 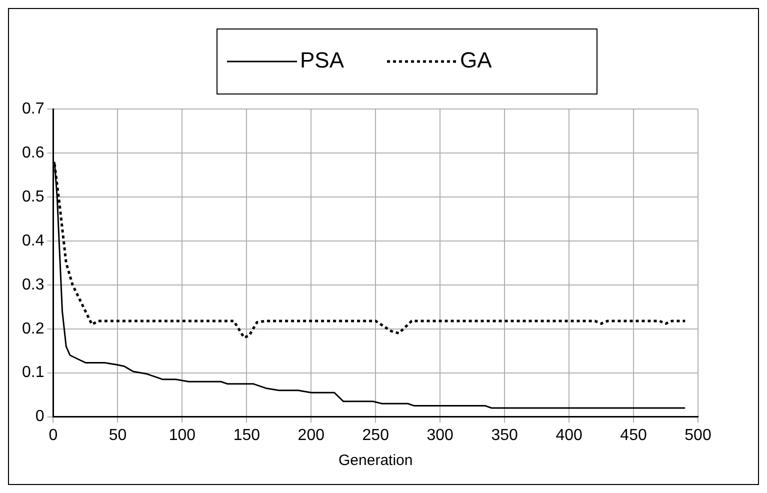 What do you see at coordinates (375, 461) in the screenshot?
I see `x-axis-title: Generation` at bounding box center [375, 461].